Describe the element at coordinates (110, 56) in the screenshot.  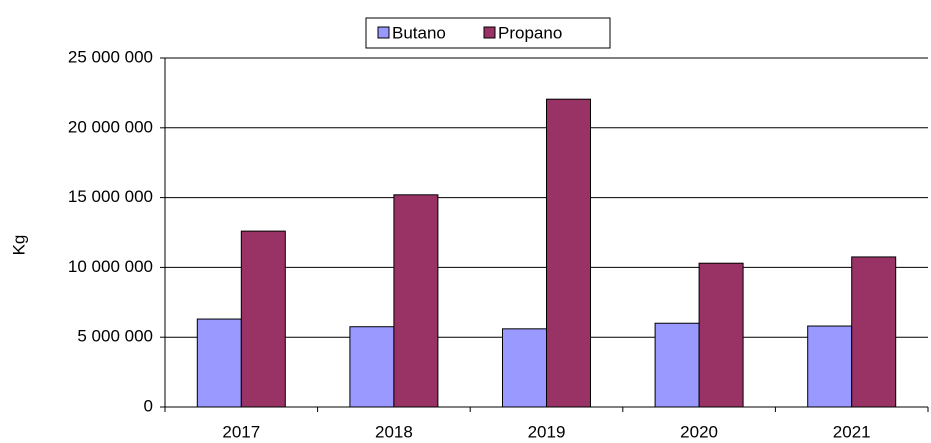
I see `y-tick-label: 25 000 000` at that location.